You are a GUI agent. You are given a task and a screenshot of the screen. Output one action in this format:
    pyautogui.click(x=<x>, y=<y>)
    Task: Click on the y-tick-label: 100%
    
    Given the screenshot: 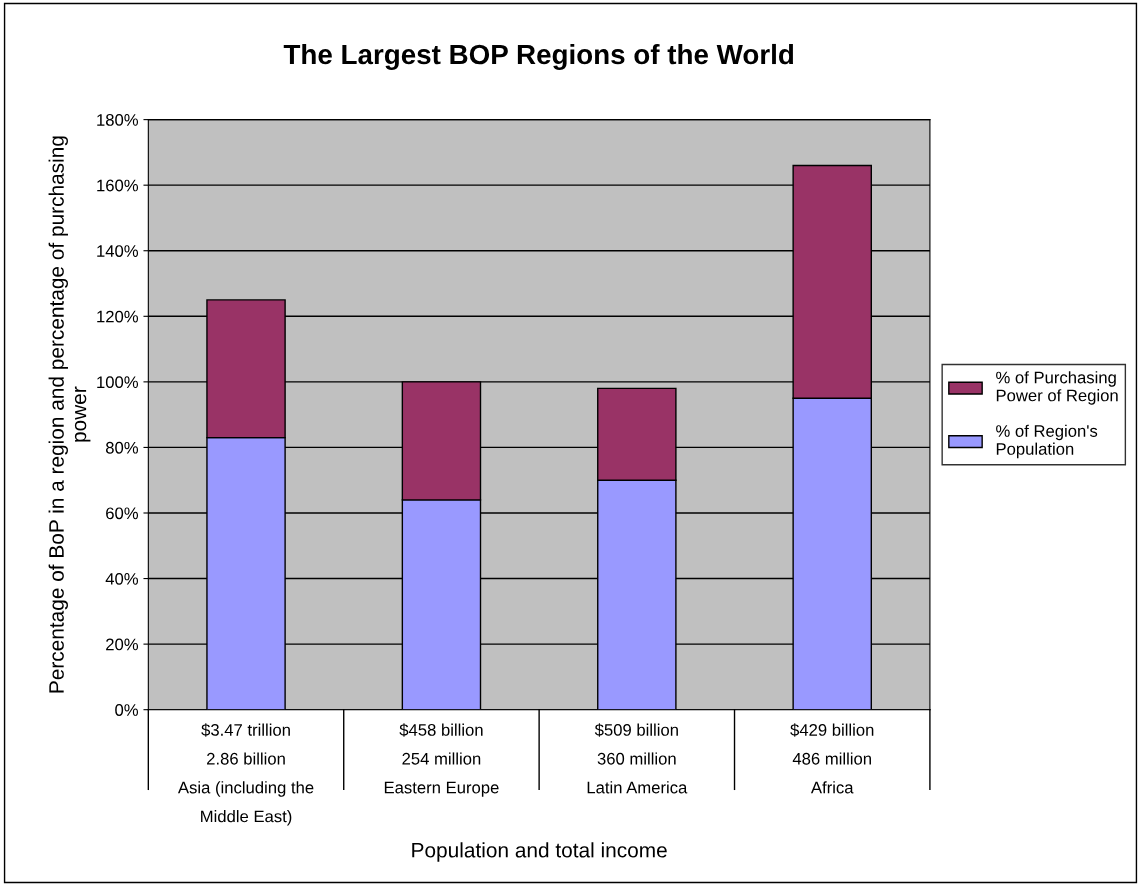 What is the action you would take?
    pyautogui.click(x=118, y=382)
    